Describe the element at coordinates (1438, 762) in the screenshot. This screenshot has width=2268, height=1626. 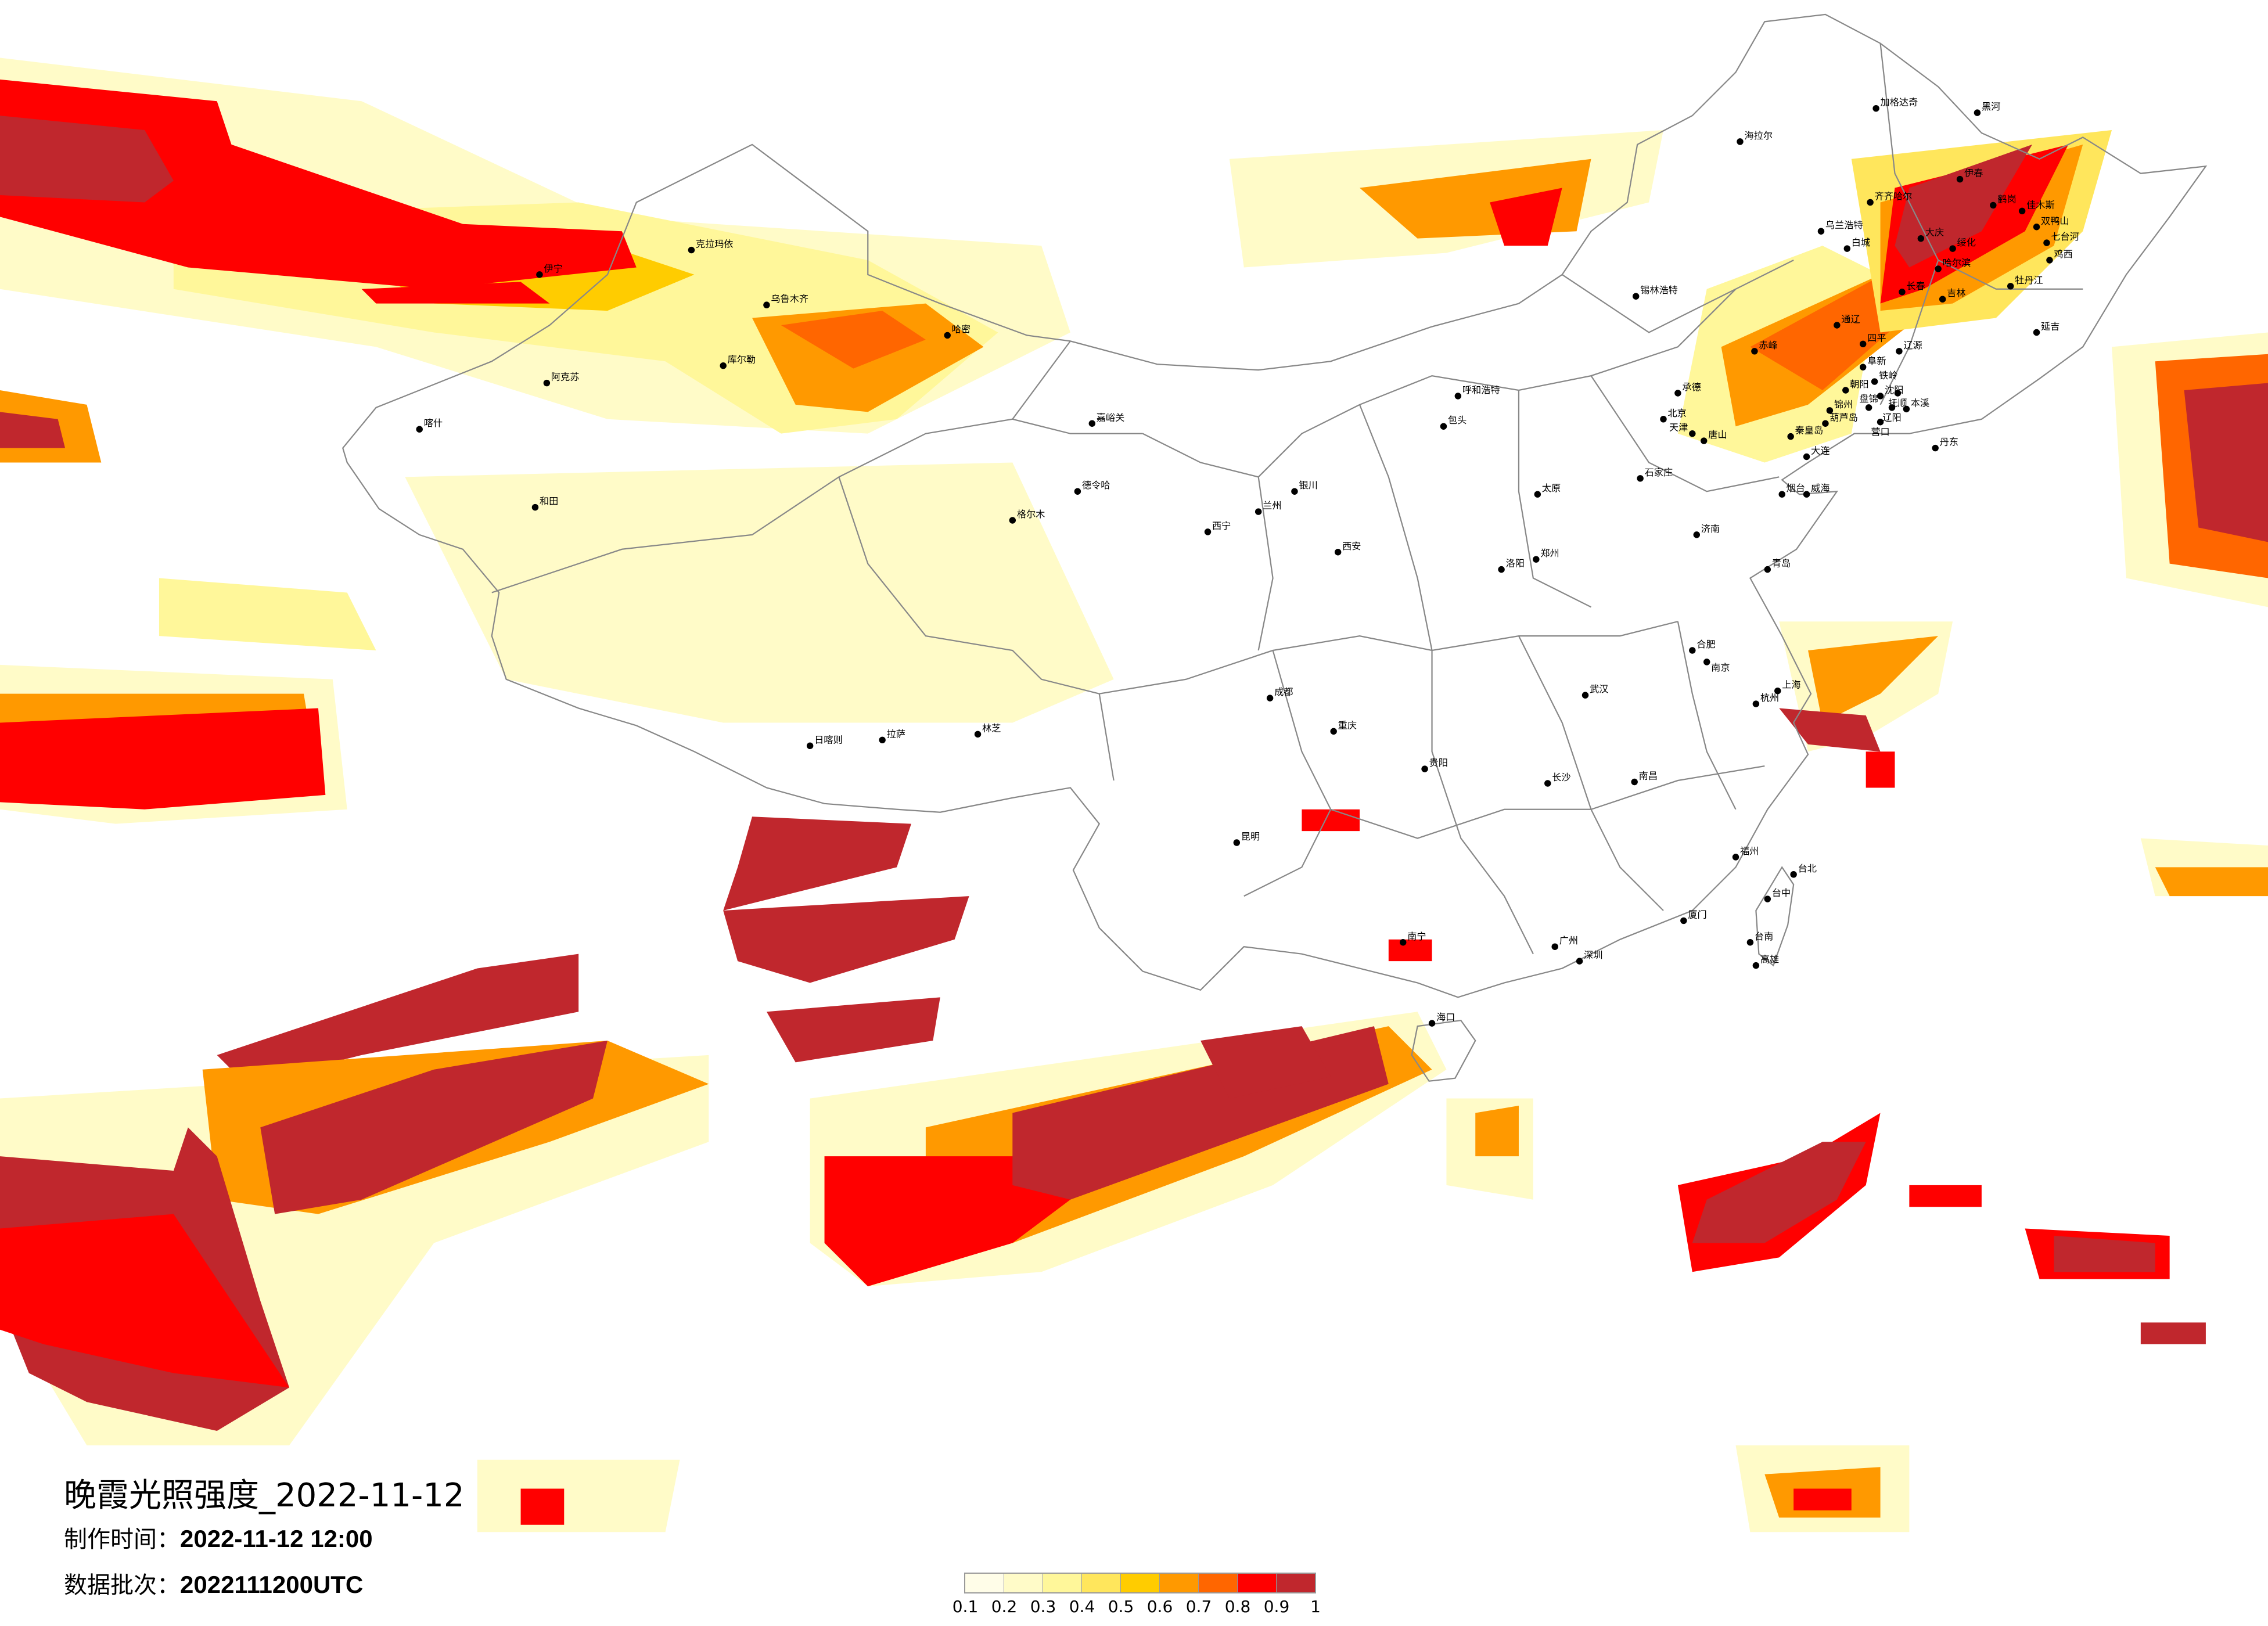
I see `city-label: 贵阳` at that location.